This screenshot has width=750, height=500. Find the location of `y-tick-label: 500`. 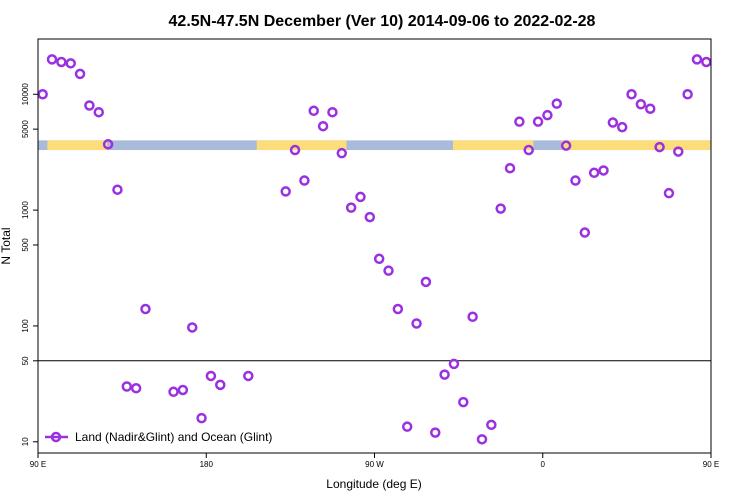

y-tick-label: 500 is located at coordinates (25, 245).